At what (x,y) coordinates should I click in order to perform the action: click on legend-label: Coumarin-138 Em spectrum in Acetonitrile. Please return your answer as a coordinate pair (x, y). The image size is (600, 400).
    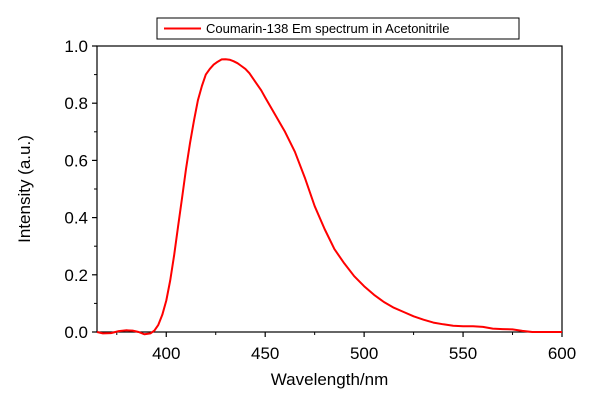
    Looking at the image, I should click on (328, 28).